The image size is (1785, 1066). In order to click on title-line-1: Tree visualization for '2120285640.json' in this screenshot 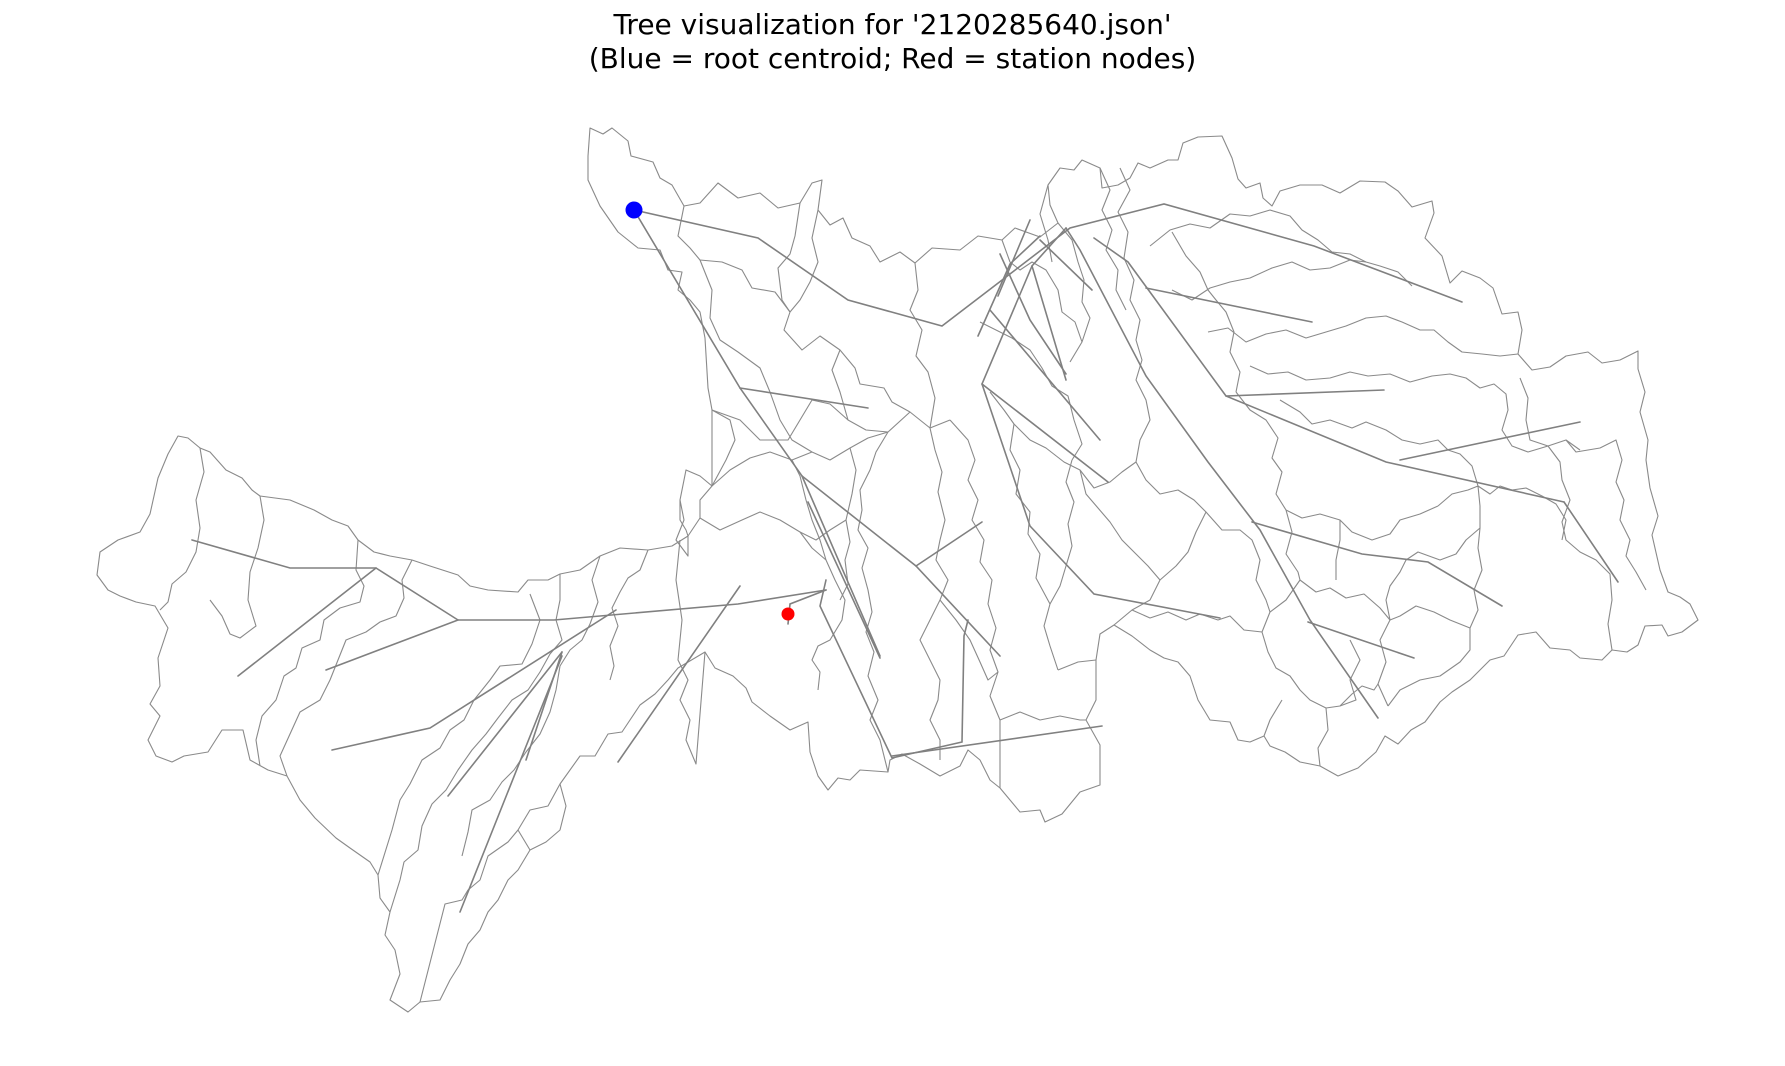, I will do `click(892, 24)`.